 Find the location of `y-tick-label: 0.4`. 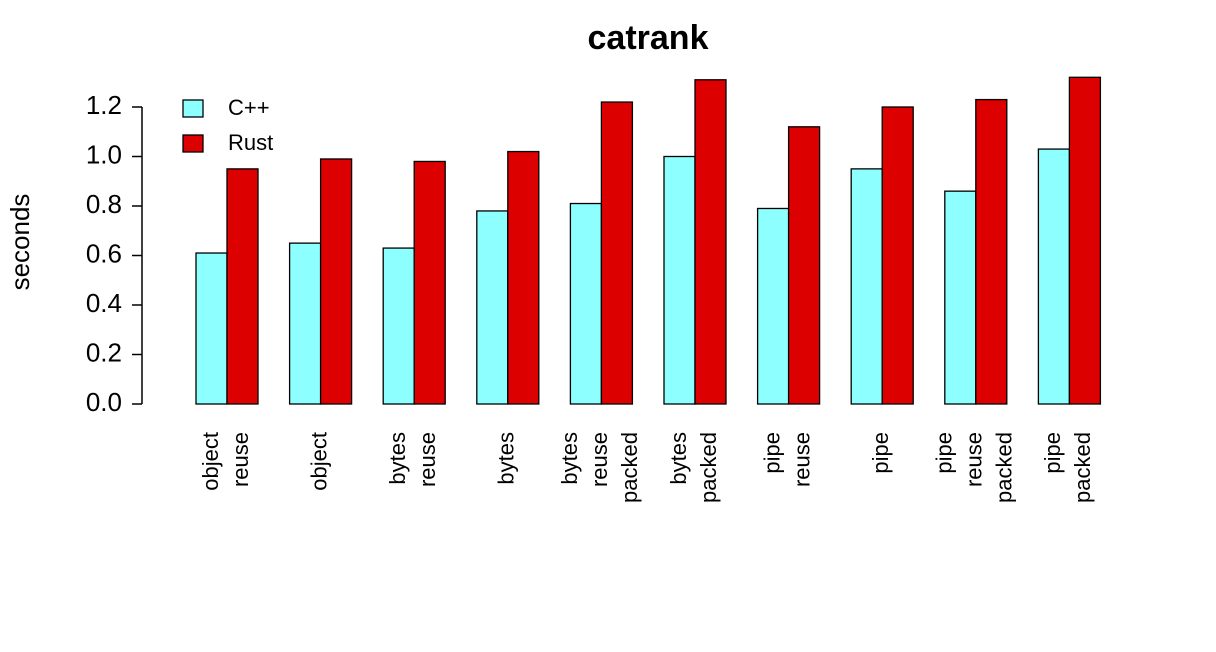

y-tick-label: 0.4 is located at coordinates (104, 303).